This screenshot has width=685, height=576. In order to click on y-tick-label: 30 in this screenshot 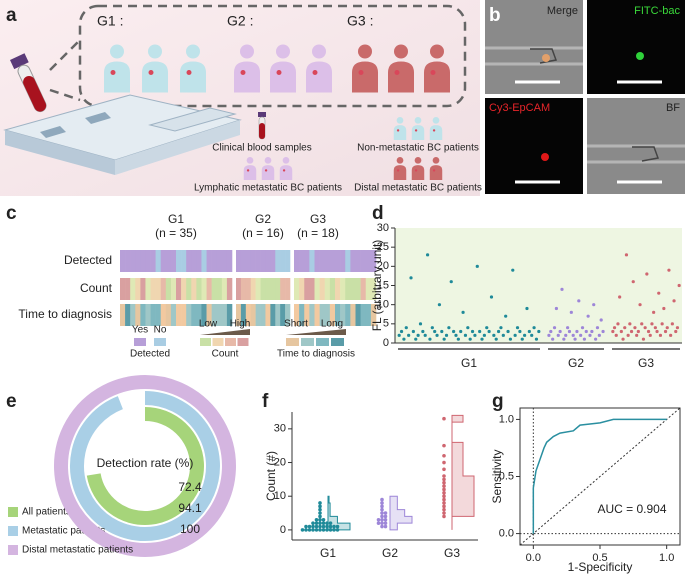, I will do `click(280, 429)`.